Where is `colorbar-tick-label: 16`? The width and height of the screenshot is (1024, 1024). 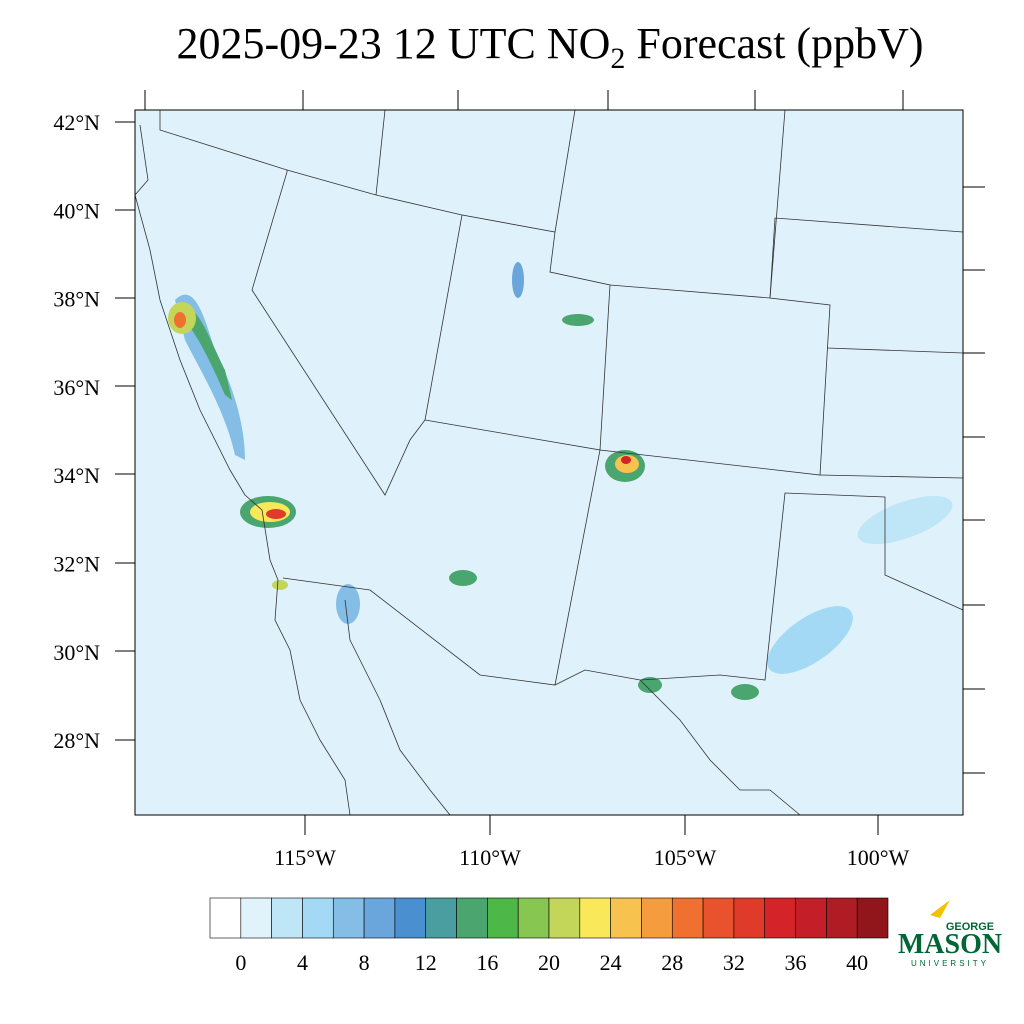
colorbar-tick-label: 16 is located at coordinates (487, 962).